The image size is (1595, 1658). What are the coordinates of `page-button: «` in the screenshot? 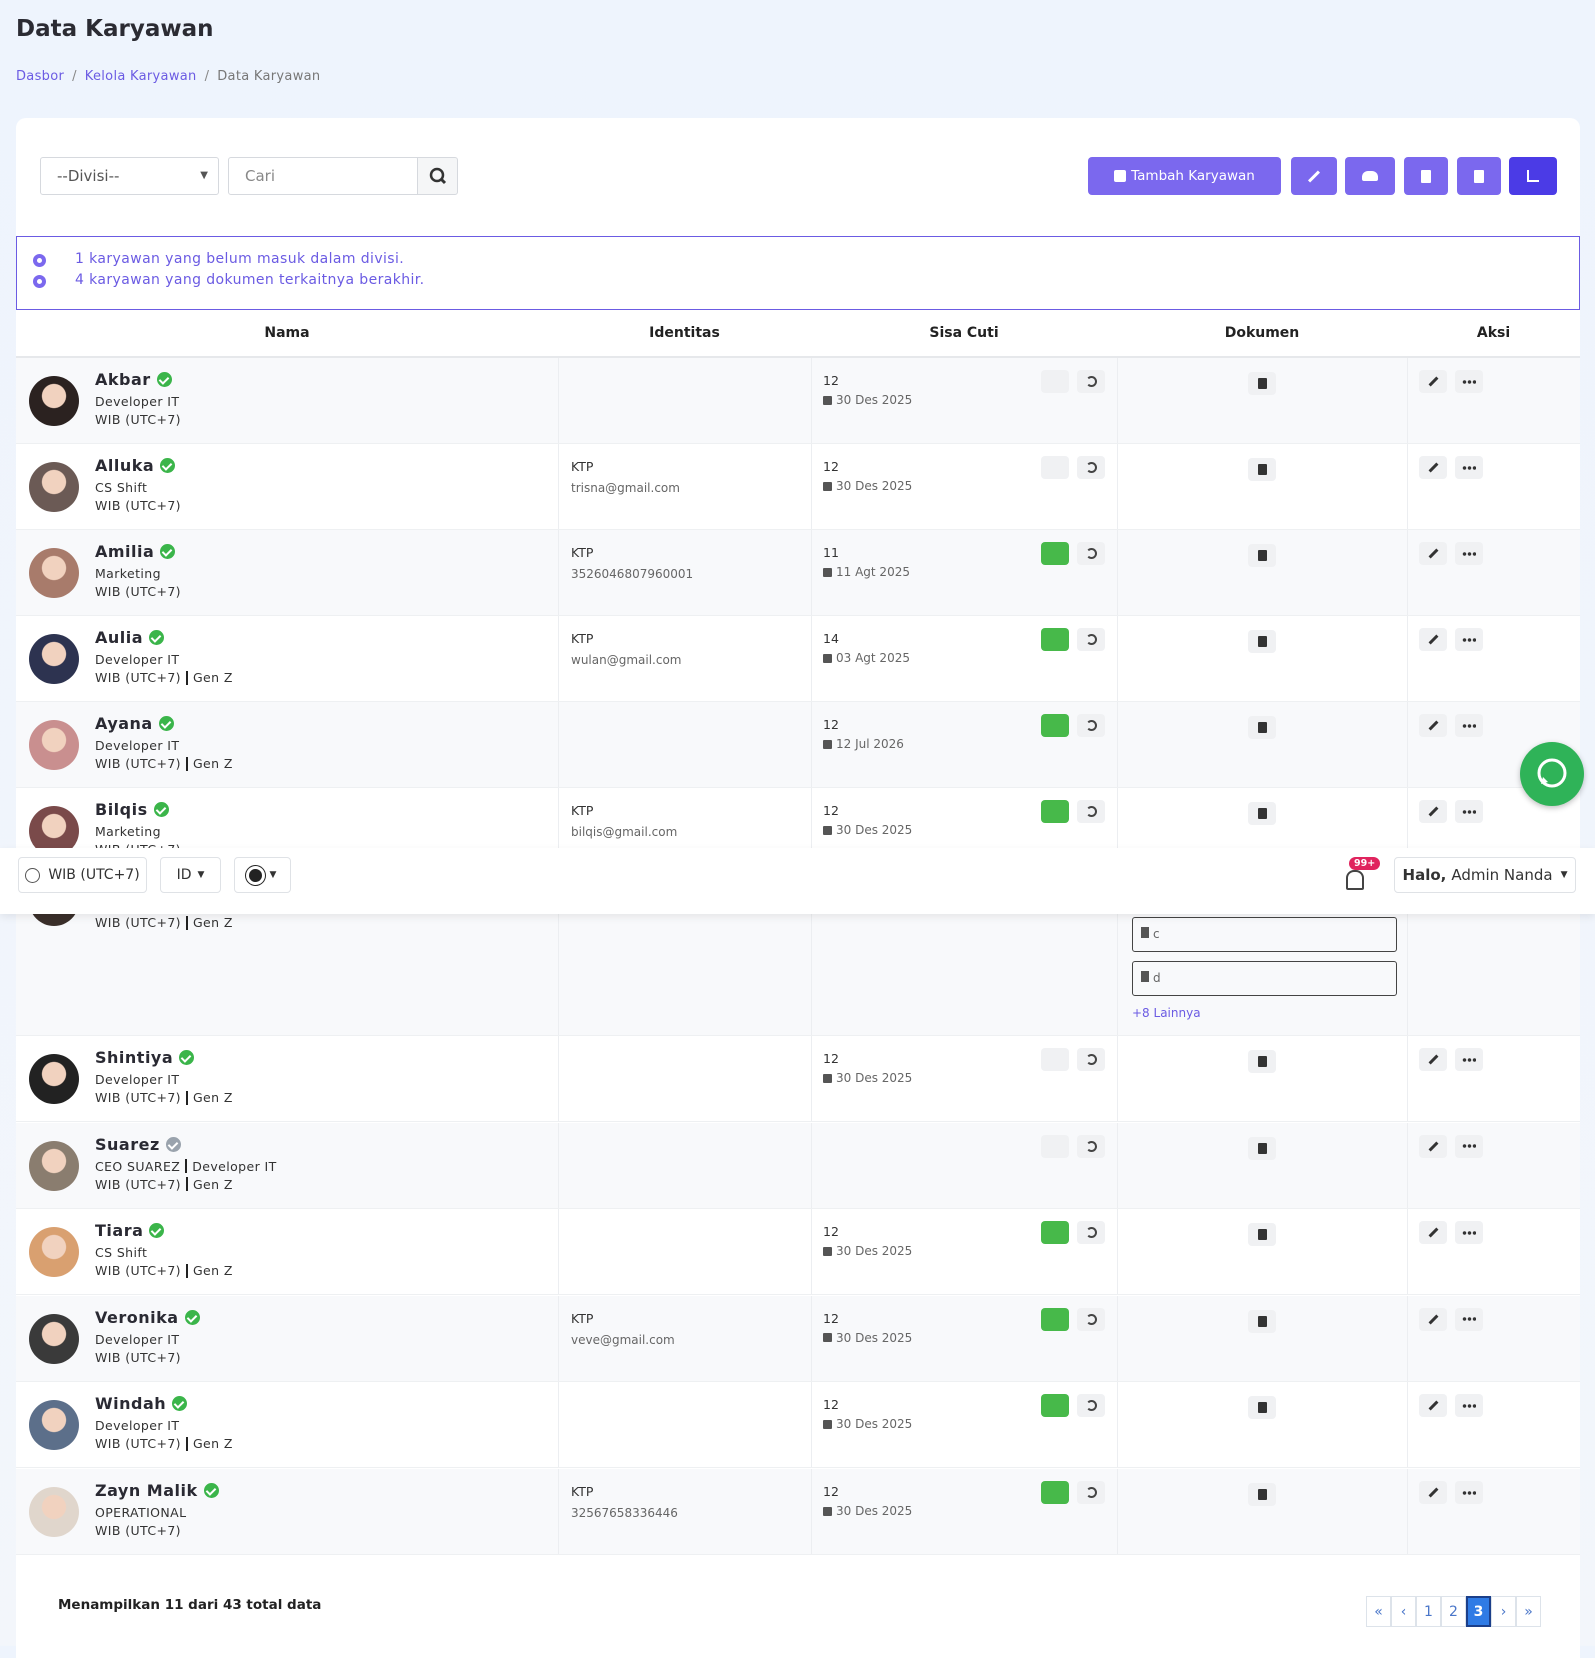 It's located at (1378, 1611).